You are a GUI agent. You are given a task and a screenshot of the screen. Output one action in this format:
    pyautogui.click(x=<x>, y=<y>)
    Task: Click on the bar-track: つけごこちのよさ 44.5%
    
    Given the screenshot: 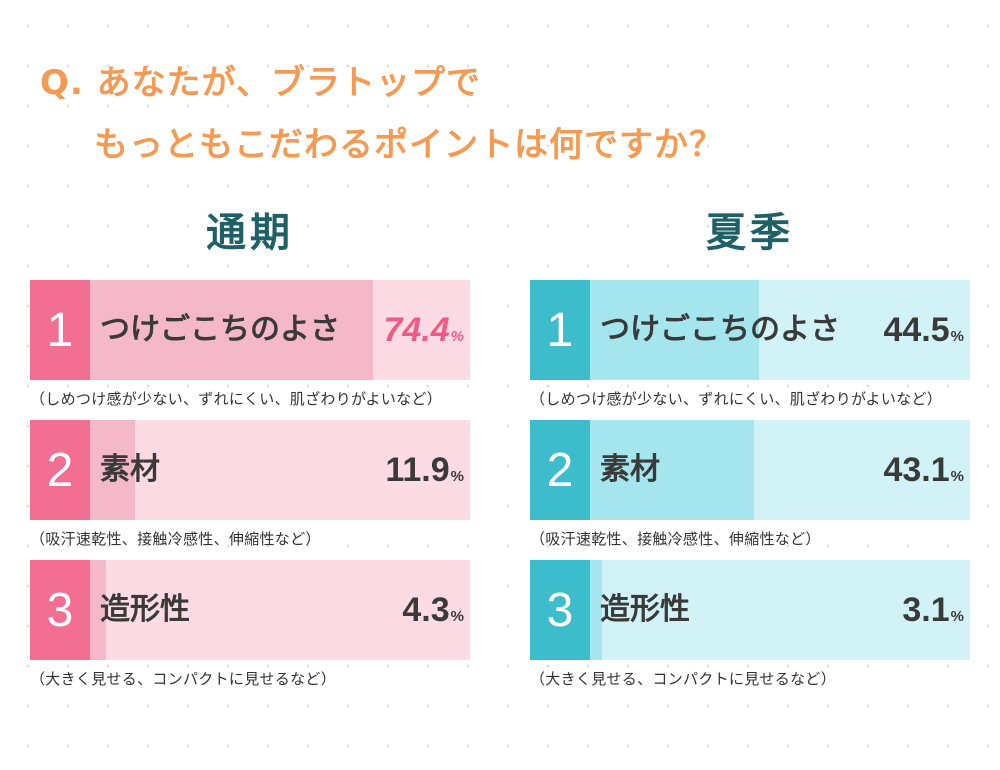 What is the action you would take?
    pyautogui.click(x=780, y=330)
    